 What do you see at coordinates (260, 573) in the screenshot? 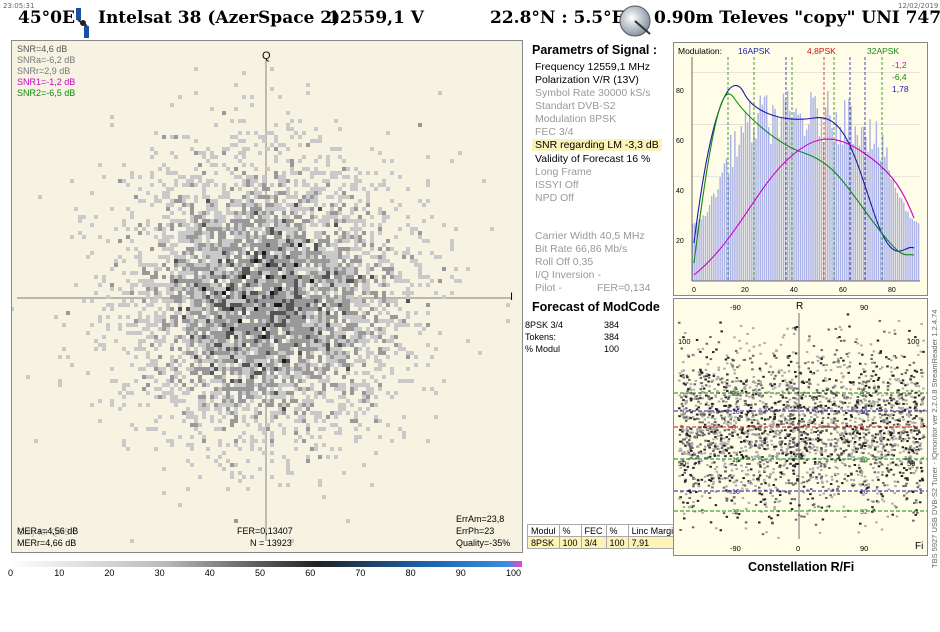
I see `scale-tick: 50` at bounding box center [260, 573].